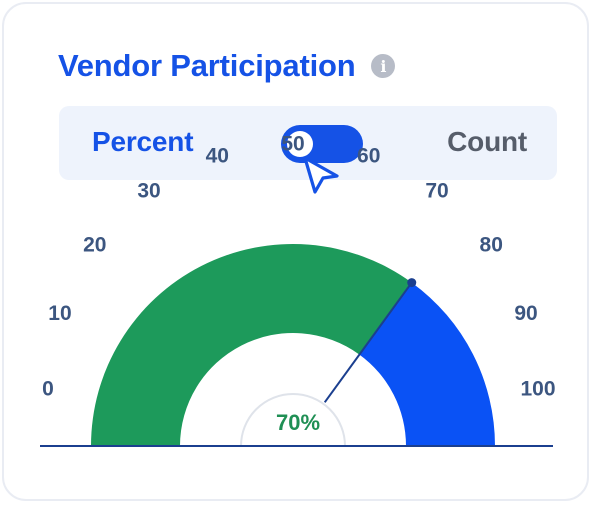 This screenshot has width=593, height=505. What do you see at coordinates (368, 342) in the screenshot?
I see `gauge-needle` at bounding box center [368, 342].